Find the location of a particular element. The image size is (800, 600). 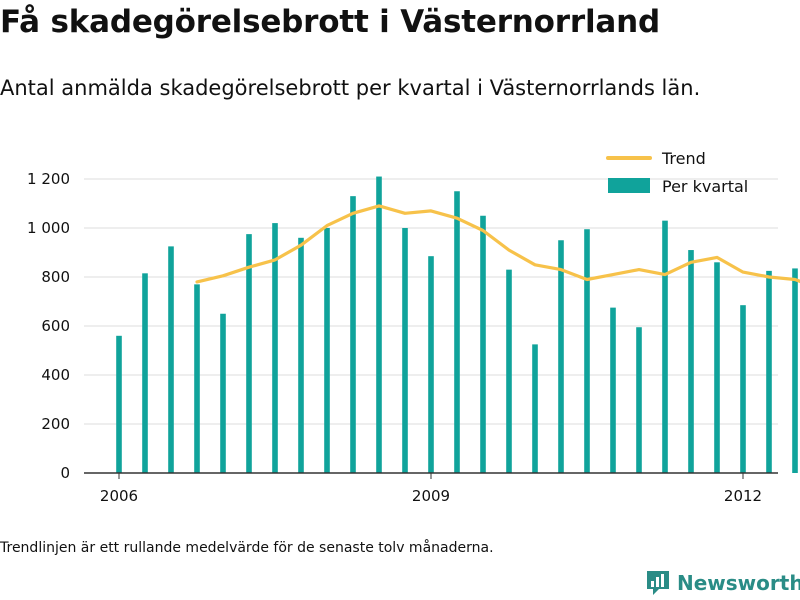

y-tick-label: 600 is located at coordinates (55, 326).